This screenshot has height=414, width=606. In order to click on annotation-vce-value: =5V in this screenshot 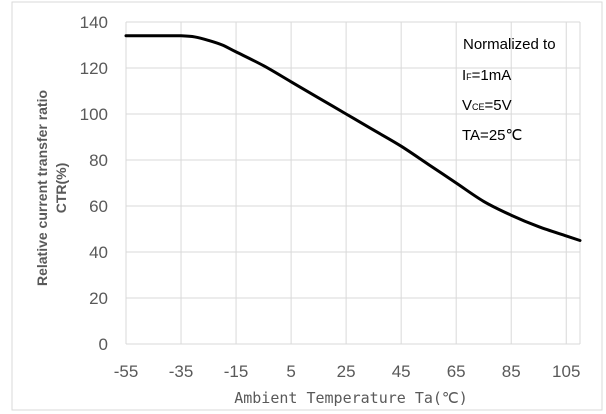, I will do `click(498, 105)`.